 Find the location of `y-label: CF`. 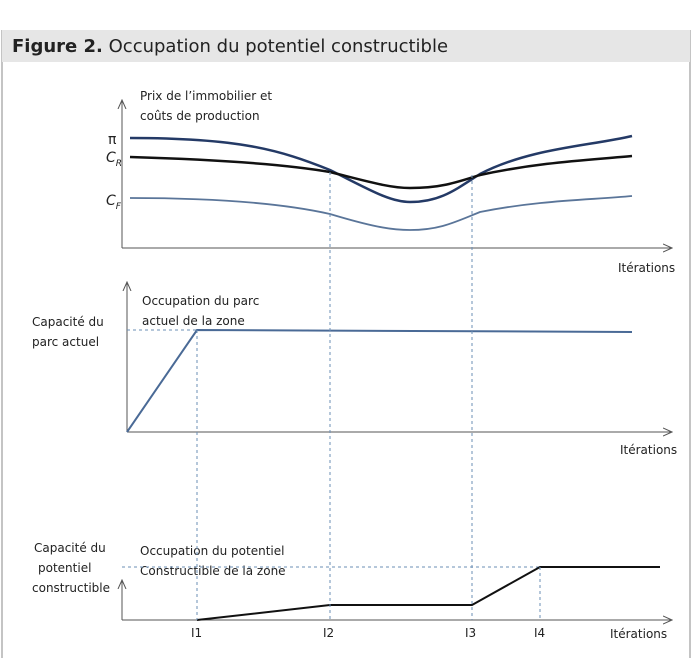

y-label: CF is located at coordinates (114, 202).